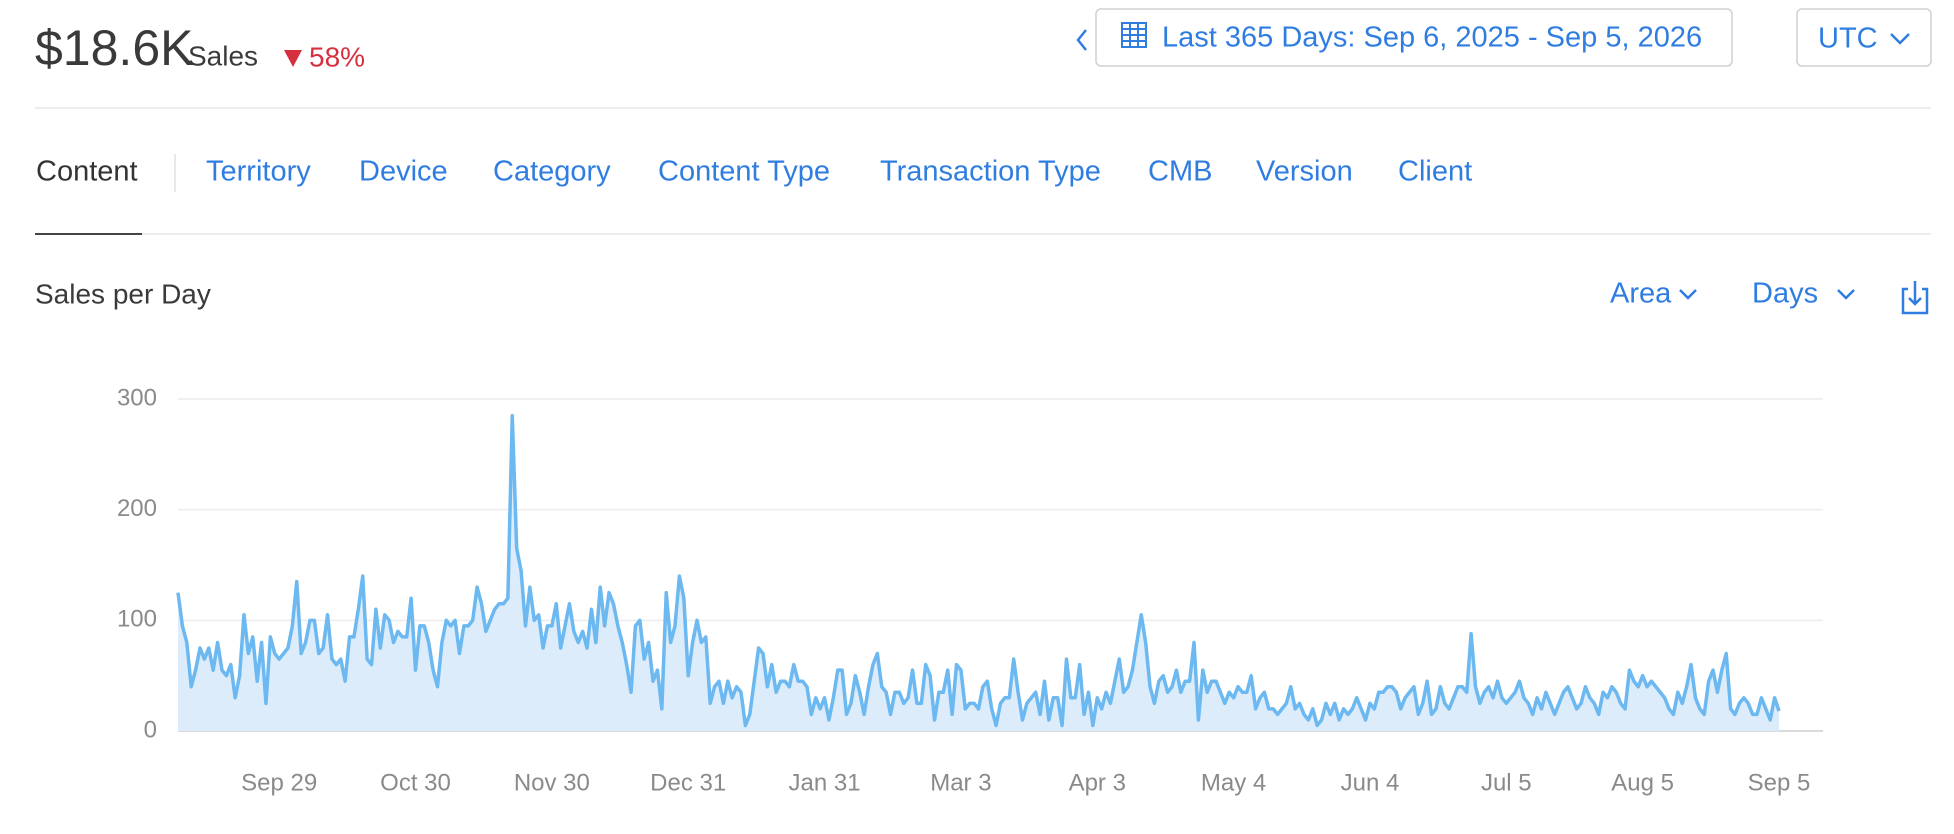 This screenshot has height=834, width=1954. What do you see at coordinates (1370, 782) in the screenshot?
I see `x-tick-label: Jun 4` at bounding box center [1370, 782].